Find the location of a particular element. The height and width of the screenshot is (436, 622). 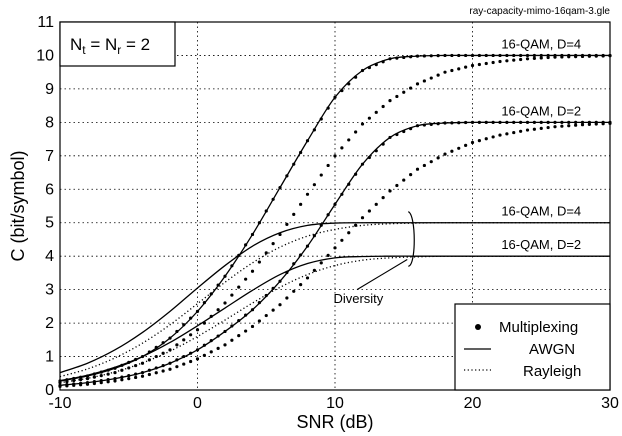

y-tick-label: 2 is located at coordinates (49, 323).